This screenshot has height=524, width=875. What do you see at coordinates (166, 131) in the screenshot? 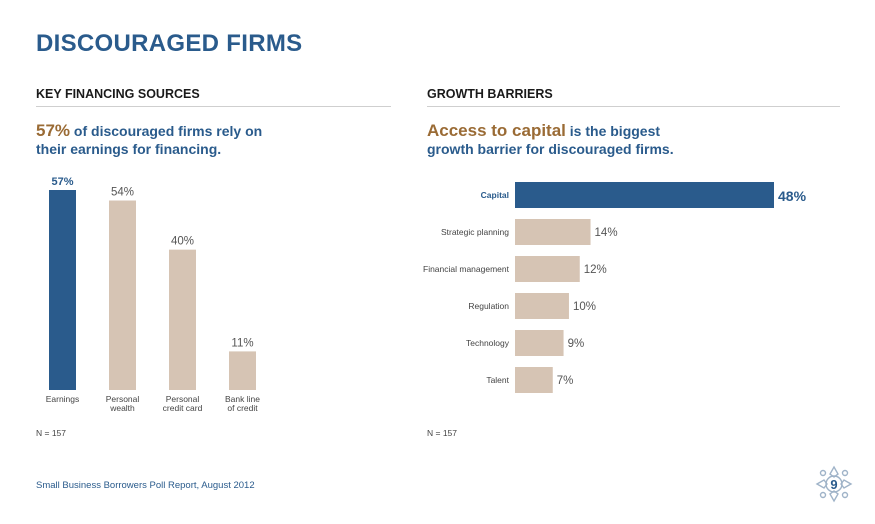
I see `headline-text-1: of discouraged firms rely on` at bounding box center [166, 131].